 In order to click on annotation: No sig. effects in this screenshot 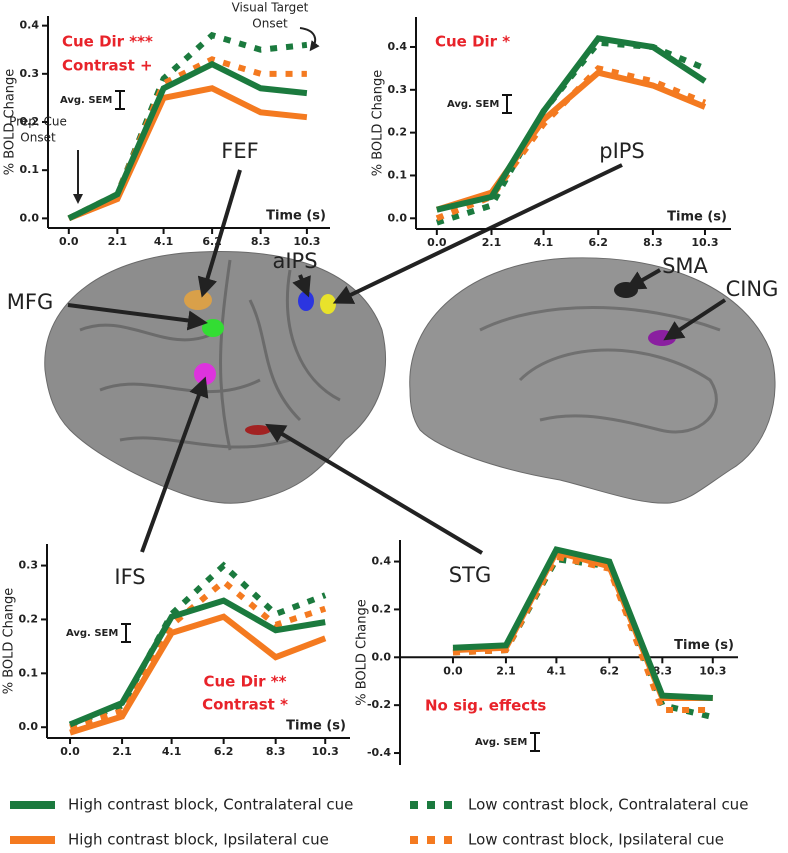, I will do `click(485, 706)`.